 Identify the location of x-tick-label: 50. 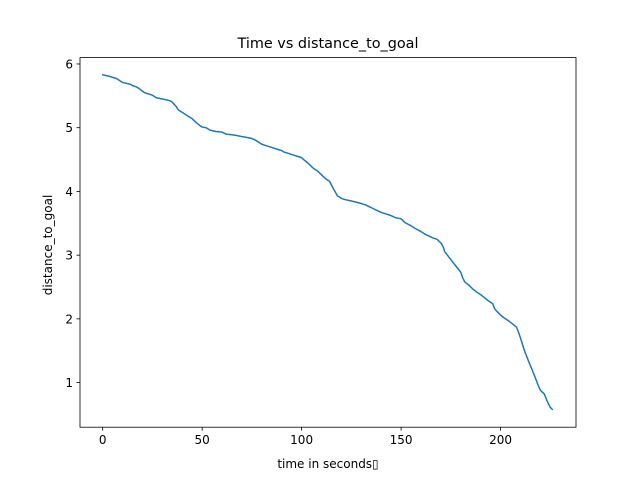
(202, 440).